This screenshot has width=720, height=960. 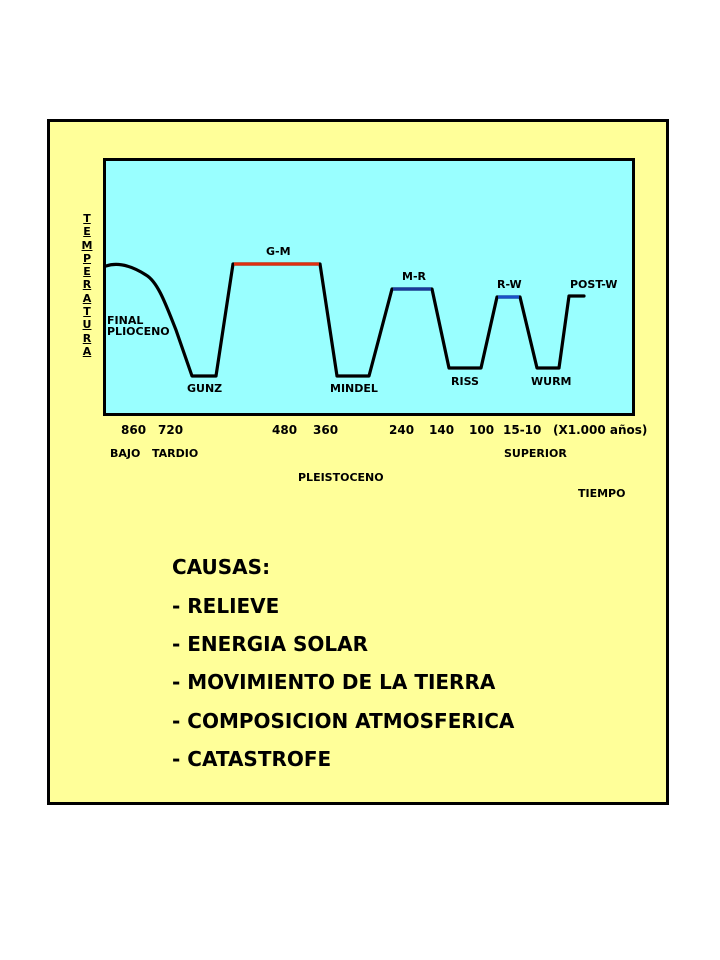 I want to click on label-mindel: MINDEL, so click(x=354, y=388).